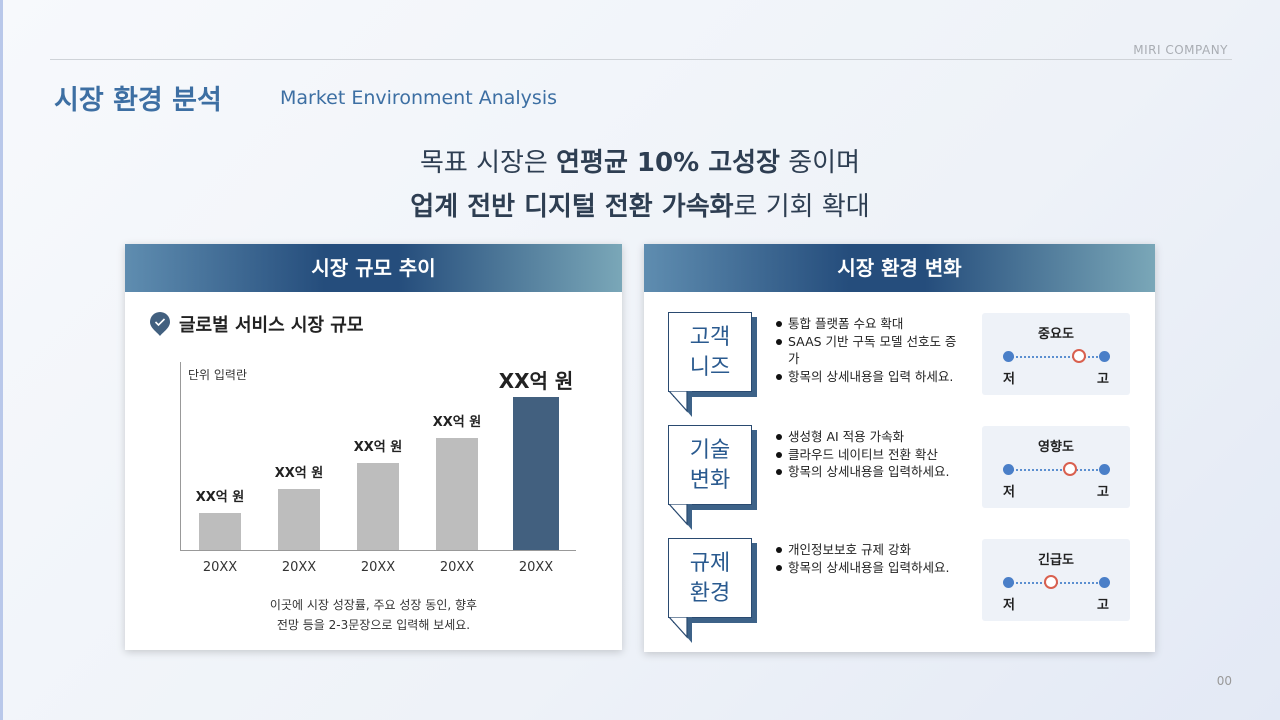 The image size is (1280, 720). What do you see at coordinates (373, 625) in the screenshot?
I see `description-line: 전망 등을 2-3문장으로 입력해 보세요.` at bounding box center [373, 625].